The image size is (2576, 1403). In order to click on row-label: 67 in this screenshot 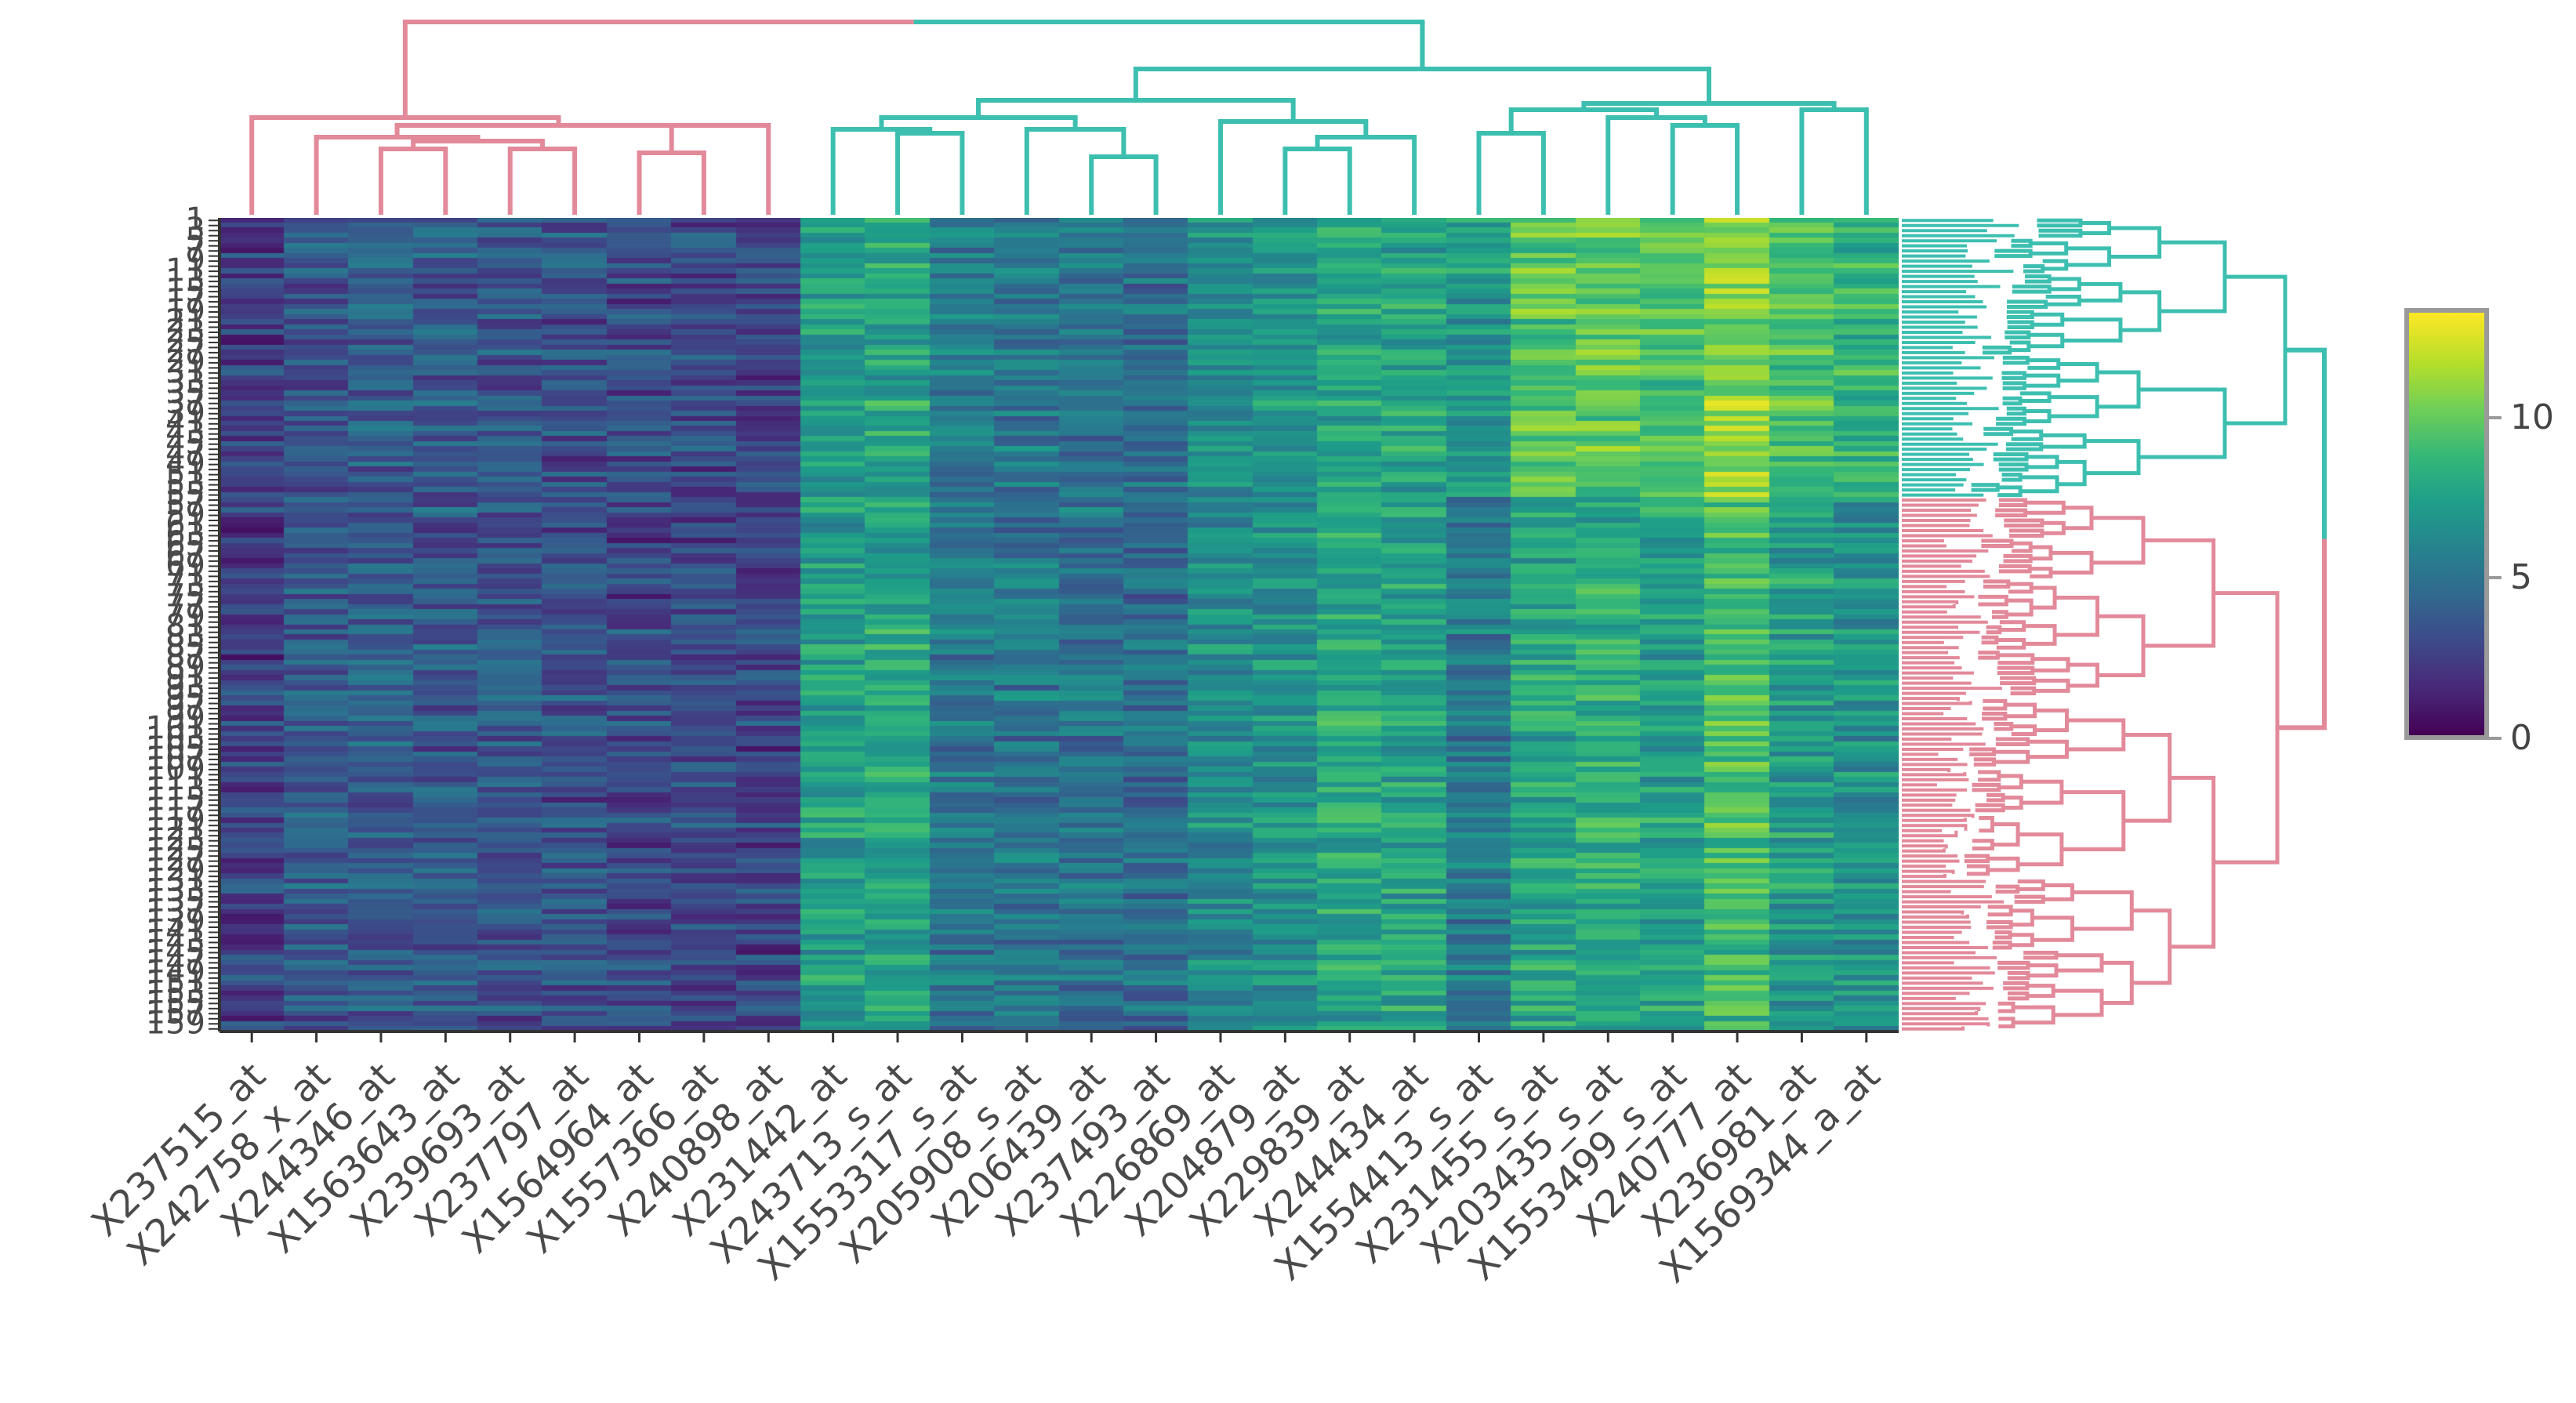, I will do `click(185, 555)`.